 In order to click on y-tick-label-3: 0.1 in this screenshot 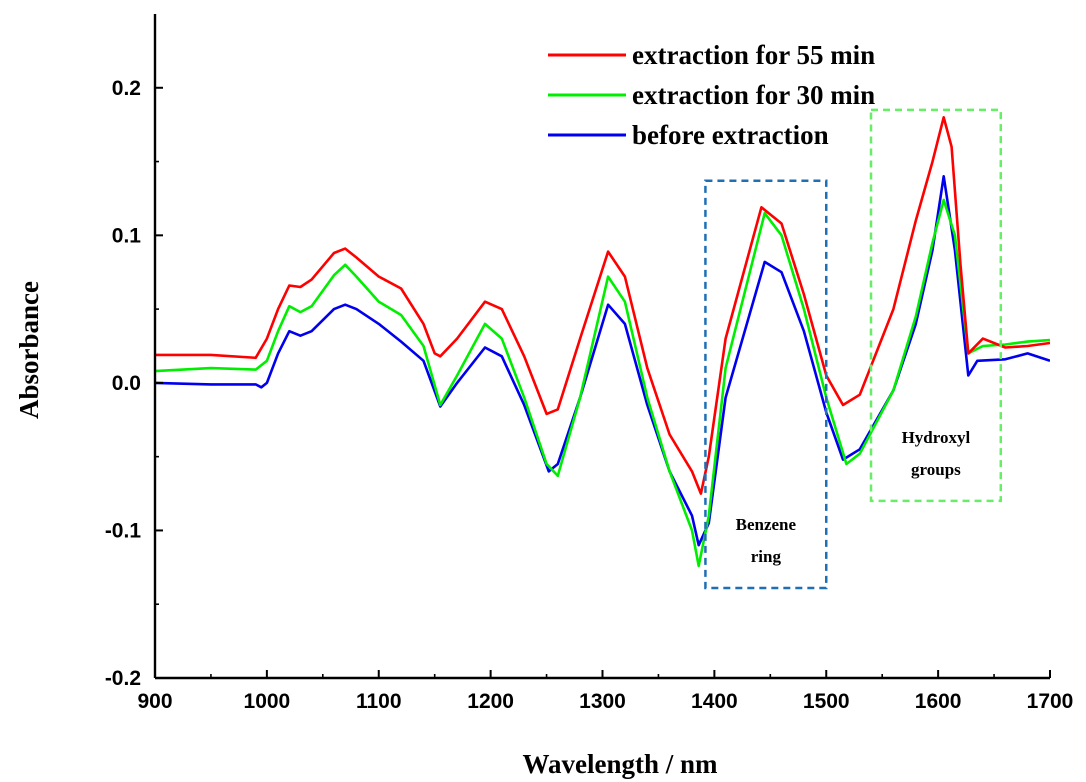, I will do `click(127, 235)`.